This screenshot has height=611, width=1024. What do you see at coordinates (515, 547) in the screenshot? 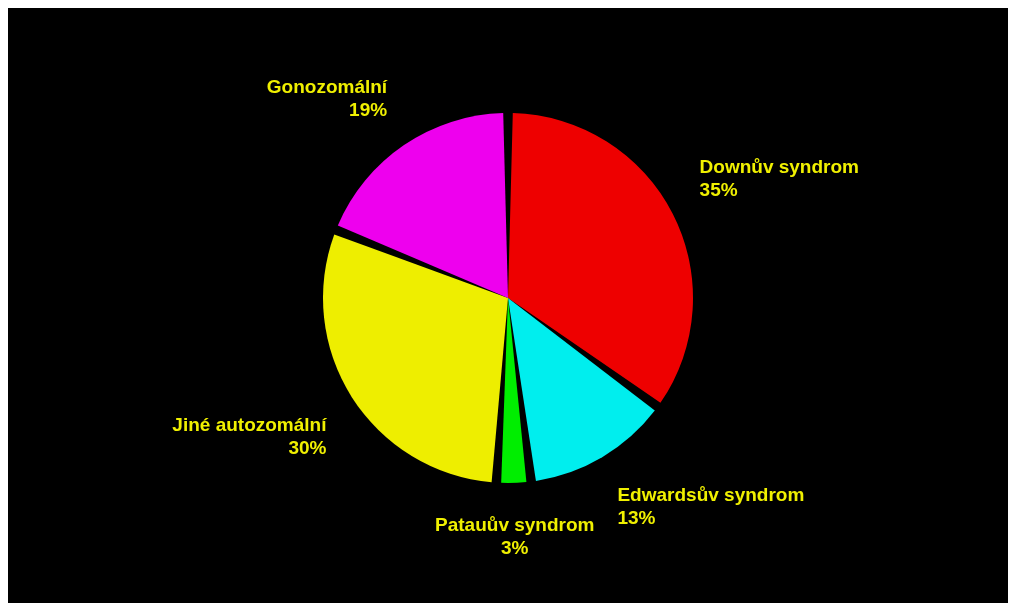
I see `data-label: 3%` at bounding box center [515, 547].